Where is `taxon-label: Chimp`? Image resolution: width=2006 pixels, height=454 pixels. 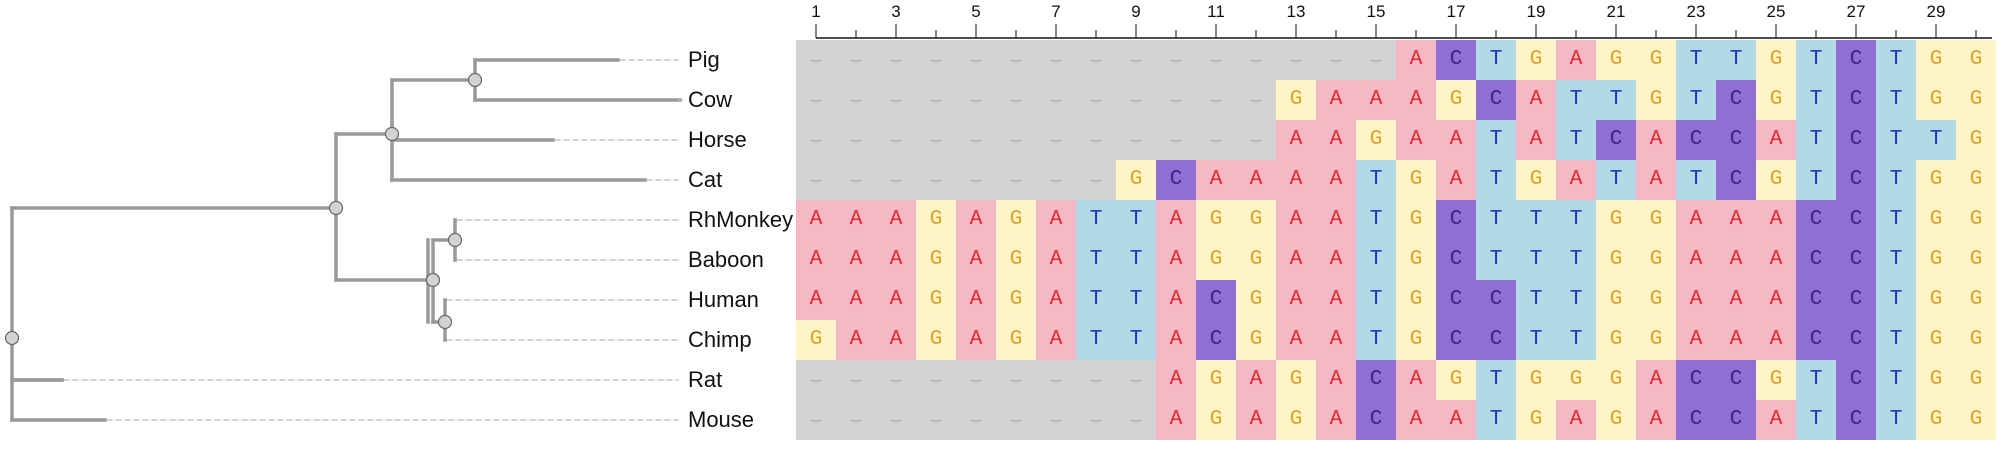
taxon-label: Chimp is located at coordinates (720, 339).